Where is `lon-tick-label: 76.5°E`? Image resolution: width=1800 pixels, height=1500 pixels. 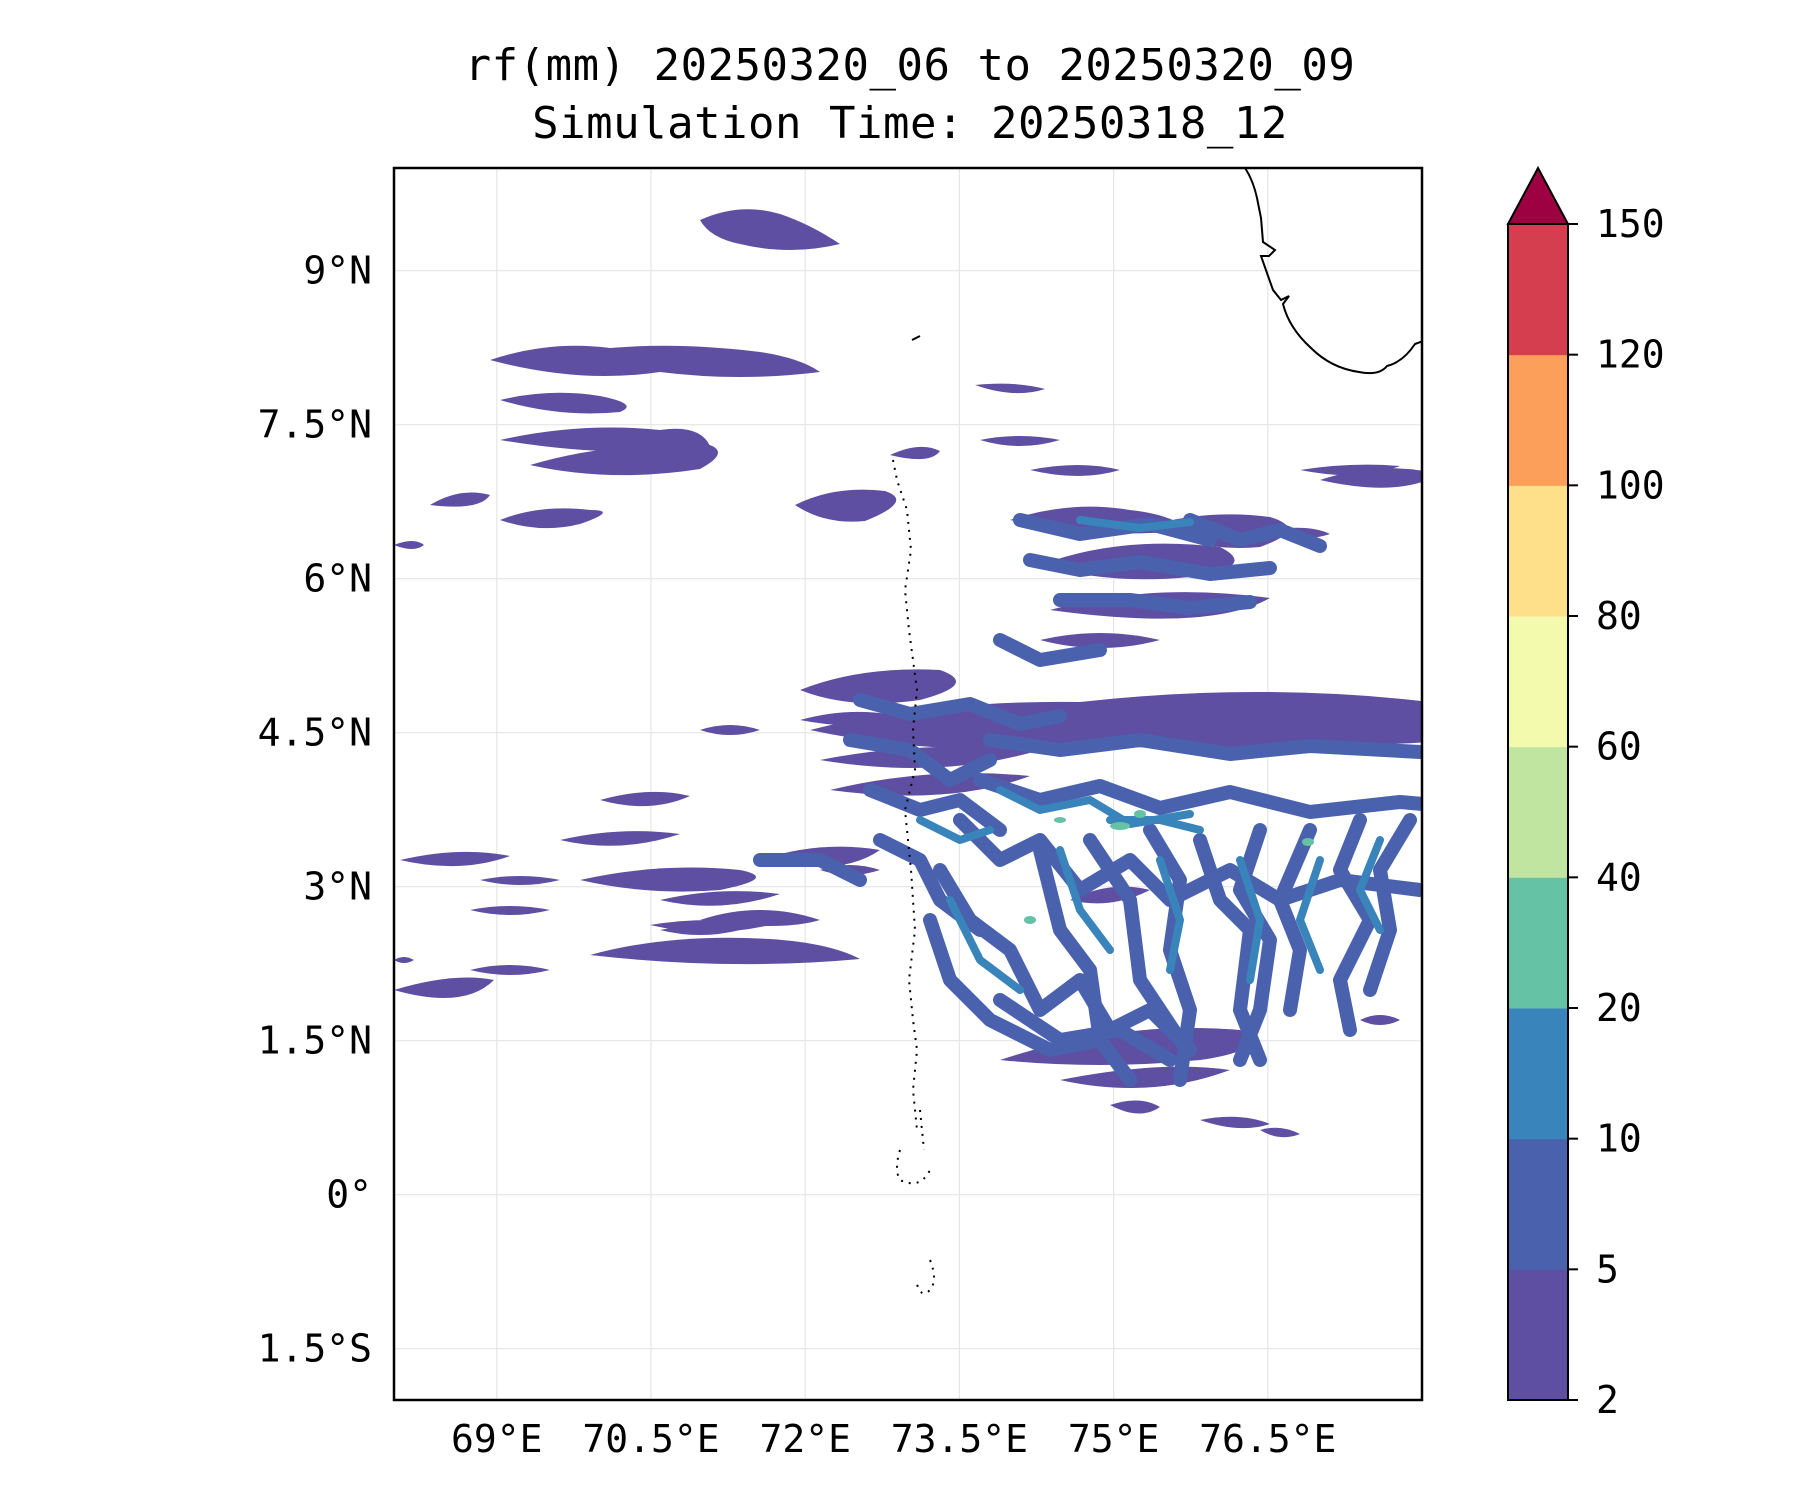 lon-tick-label: 76.5°E is located at coordinates (1267, 1439).